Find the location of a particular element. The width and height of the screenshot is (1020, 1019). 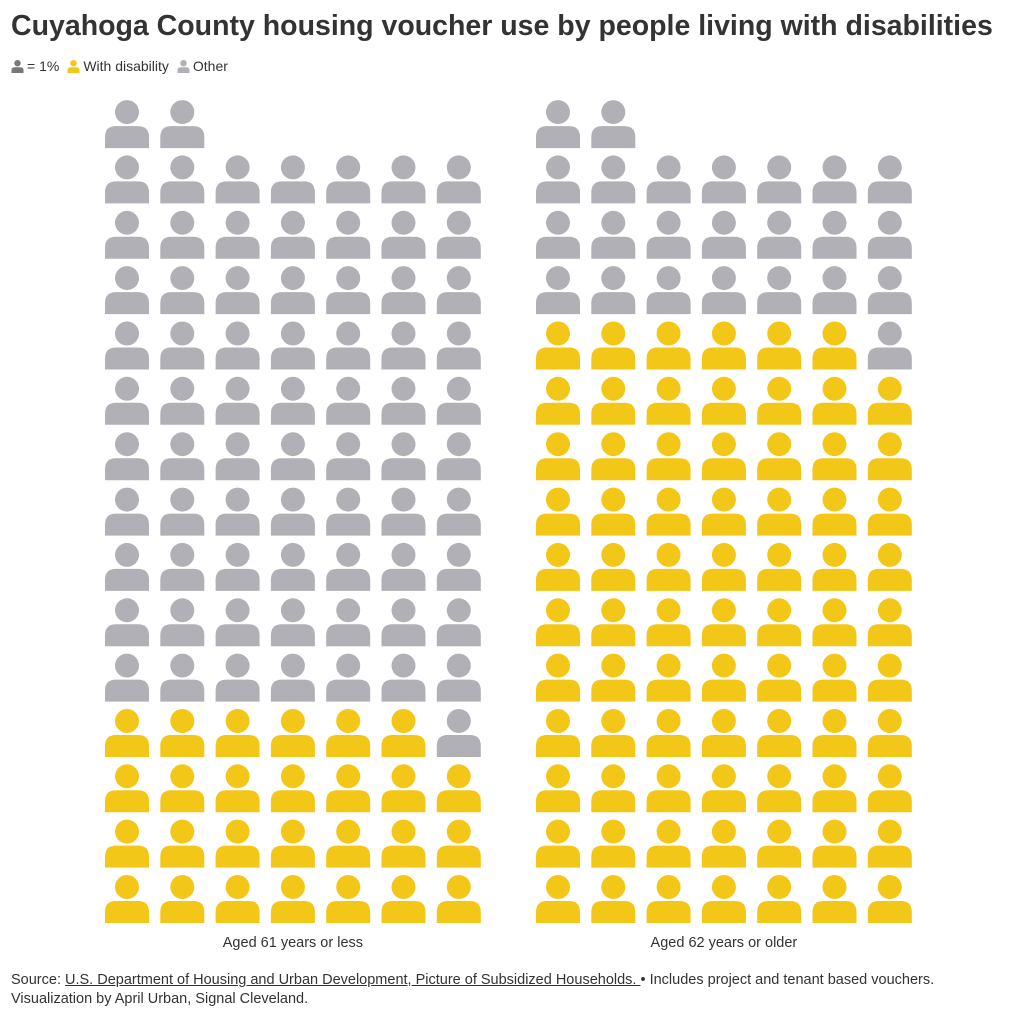

legend-label-other: Other is located at coordinates (210, 66).